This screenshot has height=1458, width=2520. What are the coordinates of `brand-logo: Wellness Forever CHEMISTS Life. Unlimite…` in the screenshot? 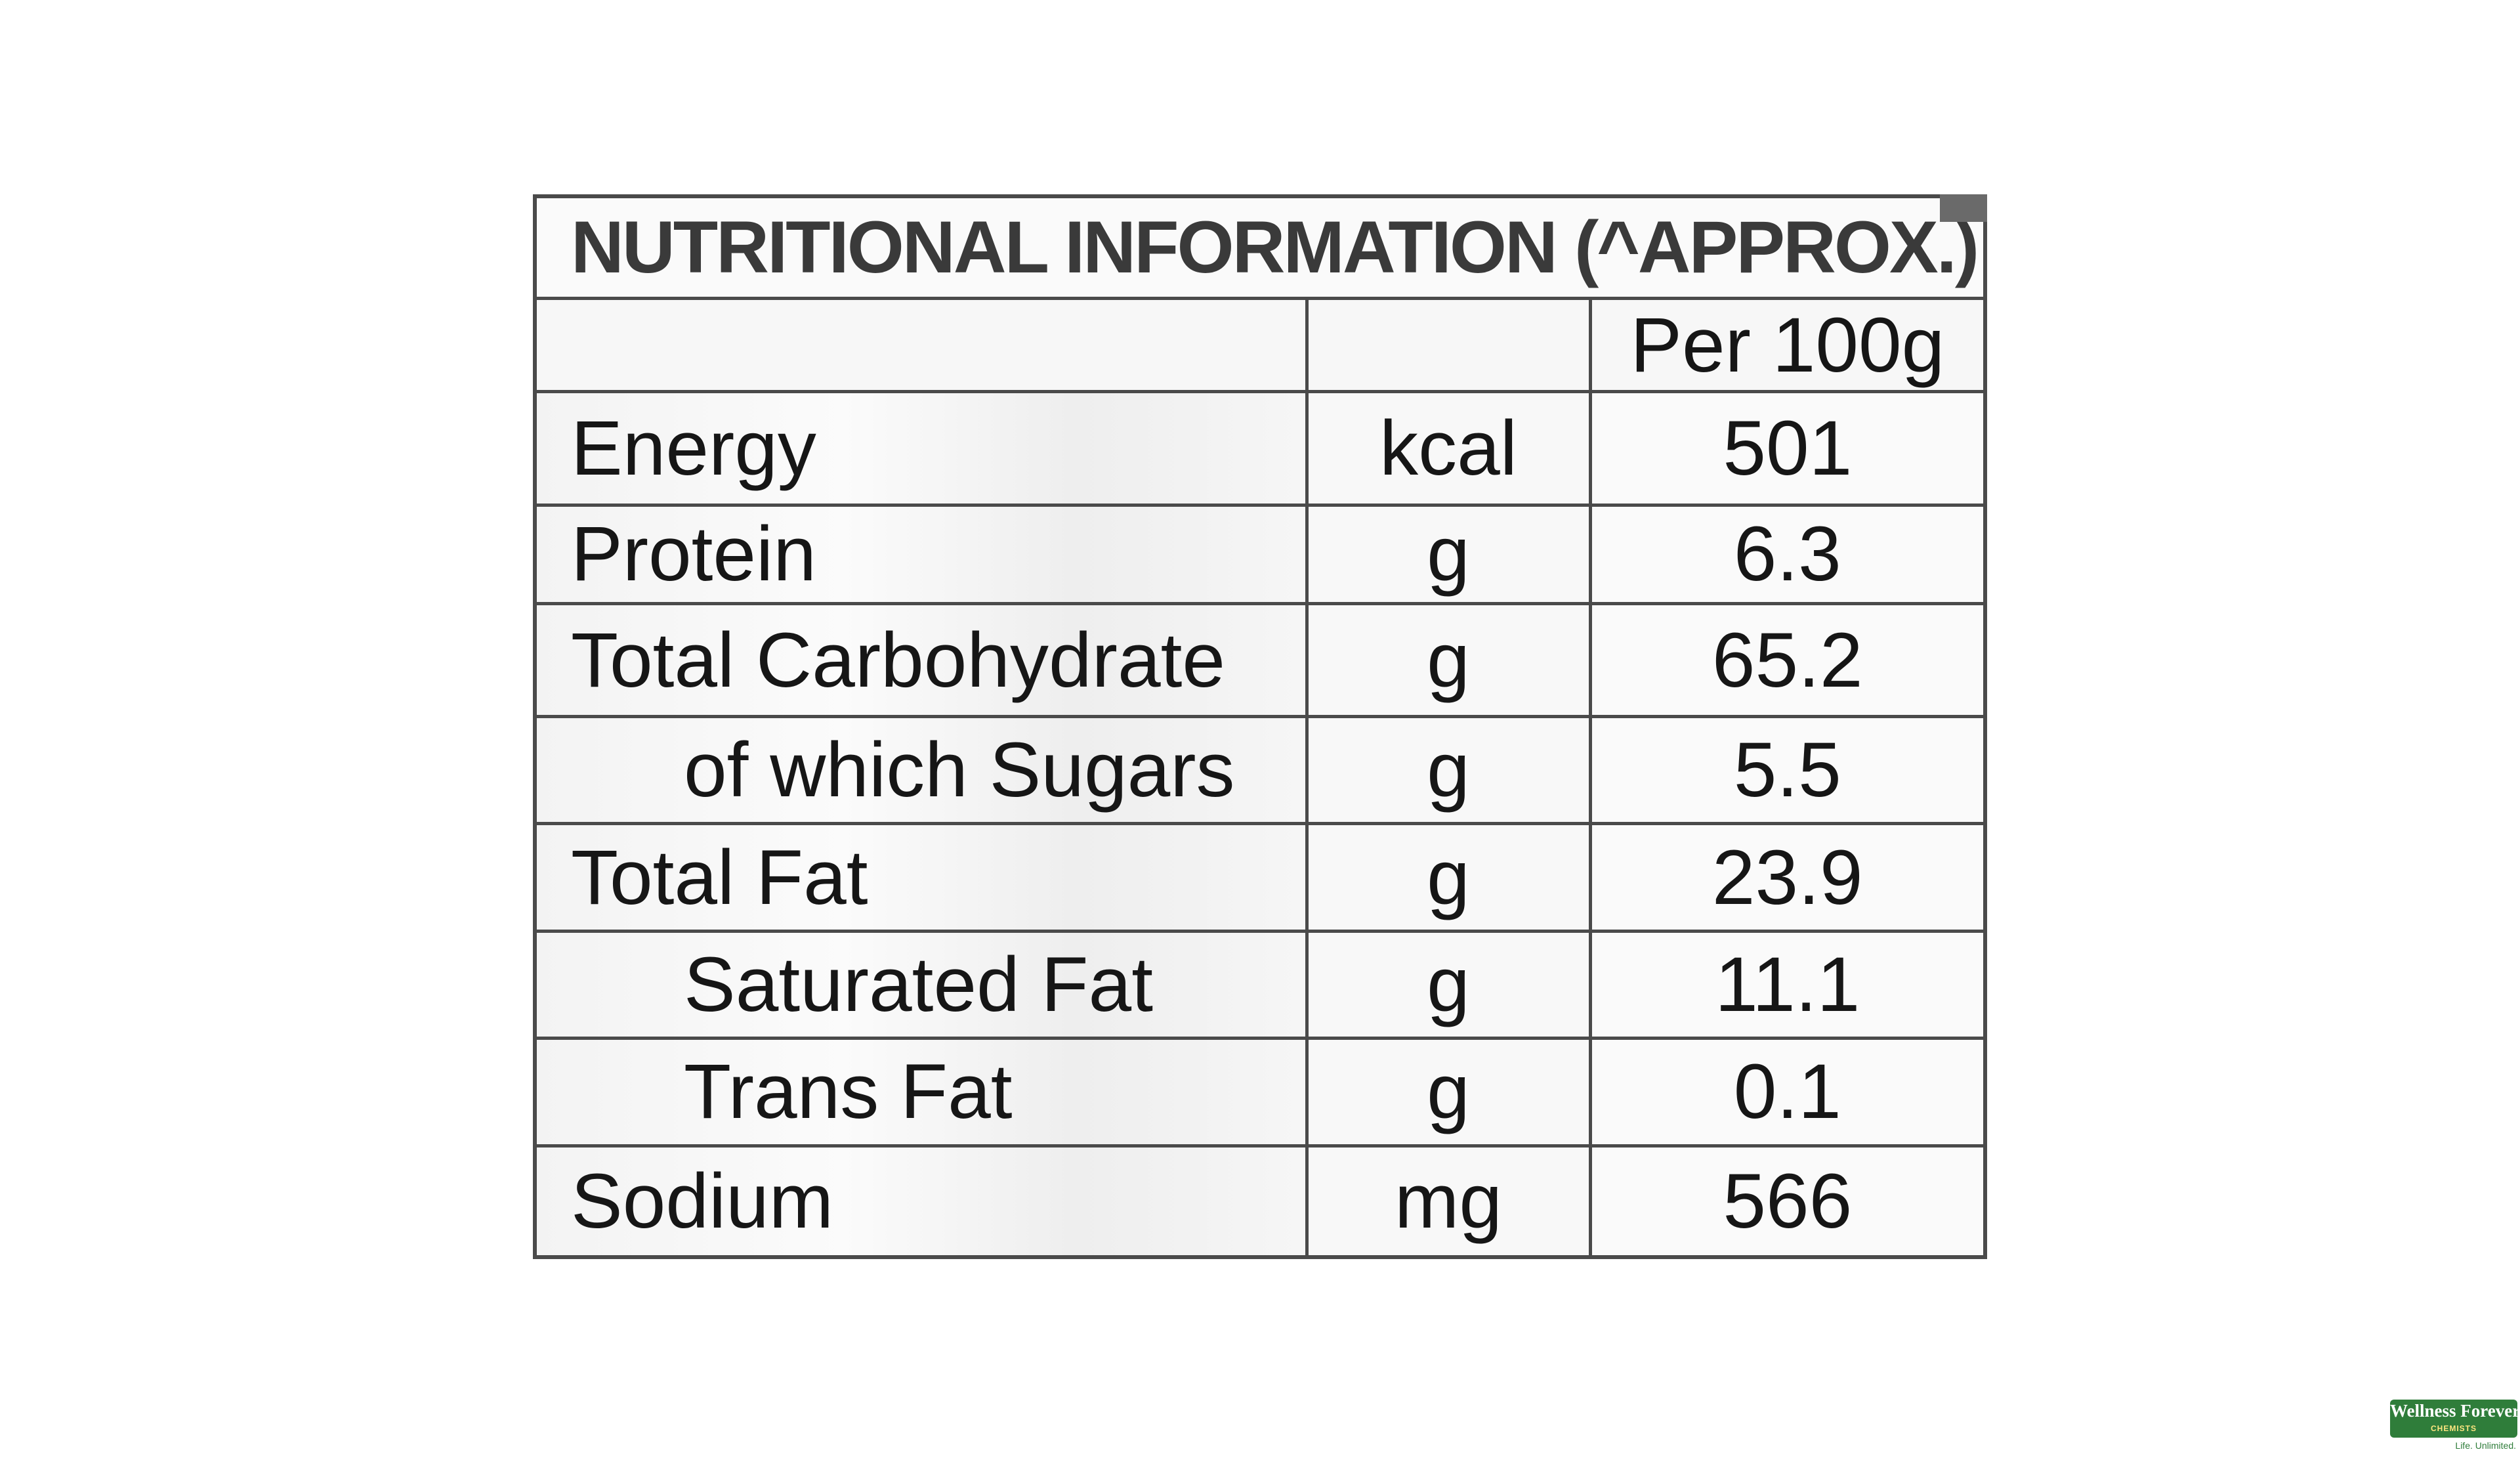 It's located at (2454, 1426).